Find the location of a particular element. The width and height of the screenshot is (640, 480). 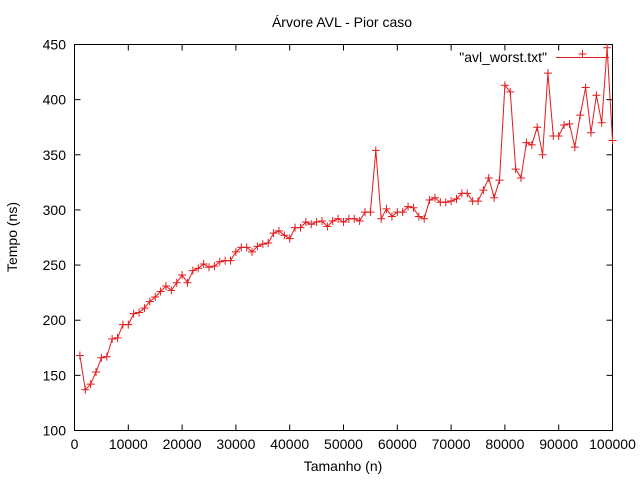

x-tick-label: 70000 is located at coordinates (451, 444).